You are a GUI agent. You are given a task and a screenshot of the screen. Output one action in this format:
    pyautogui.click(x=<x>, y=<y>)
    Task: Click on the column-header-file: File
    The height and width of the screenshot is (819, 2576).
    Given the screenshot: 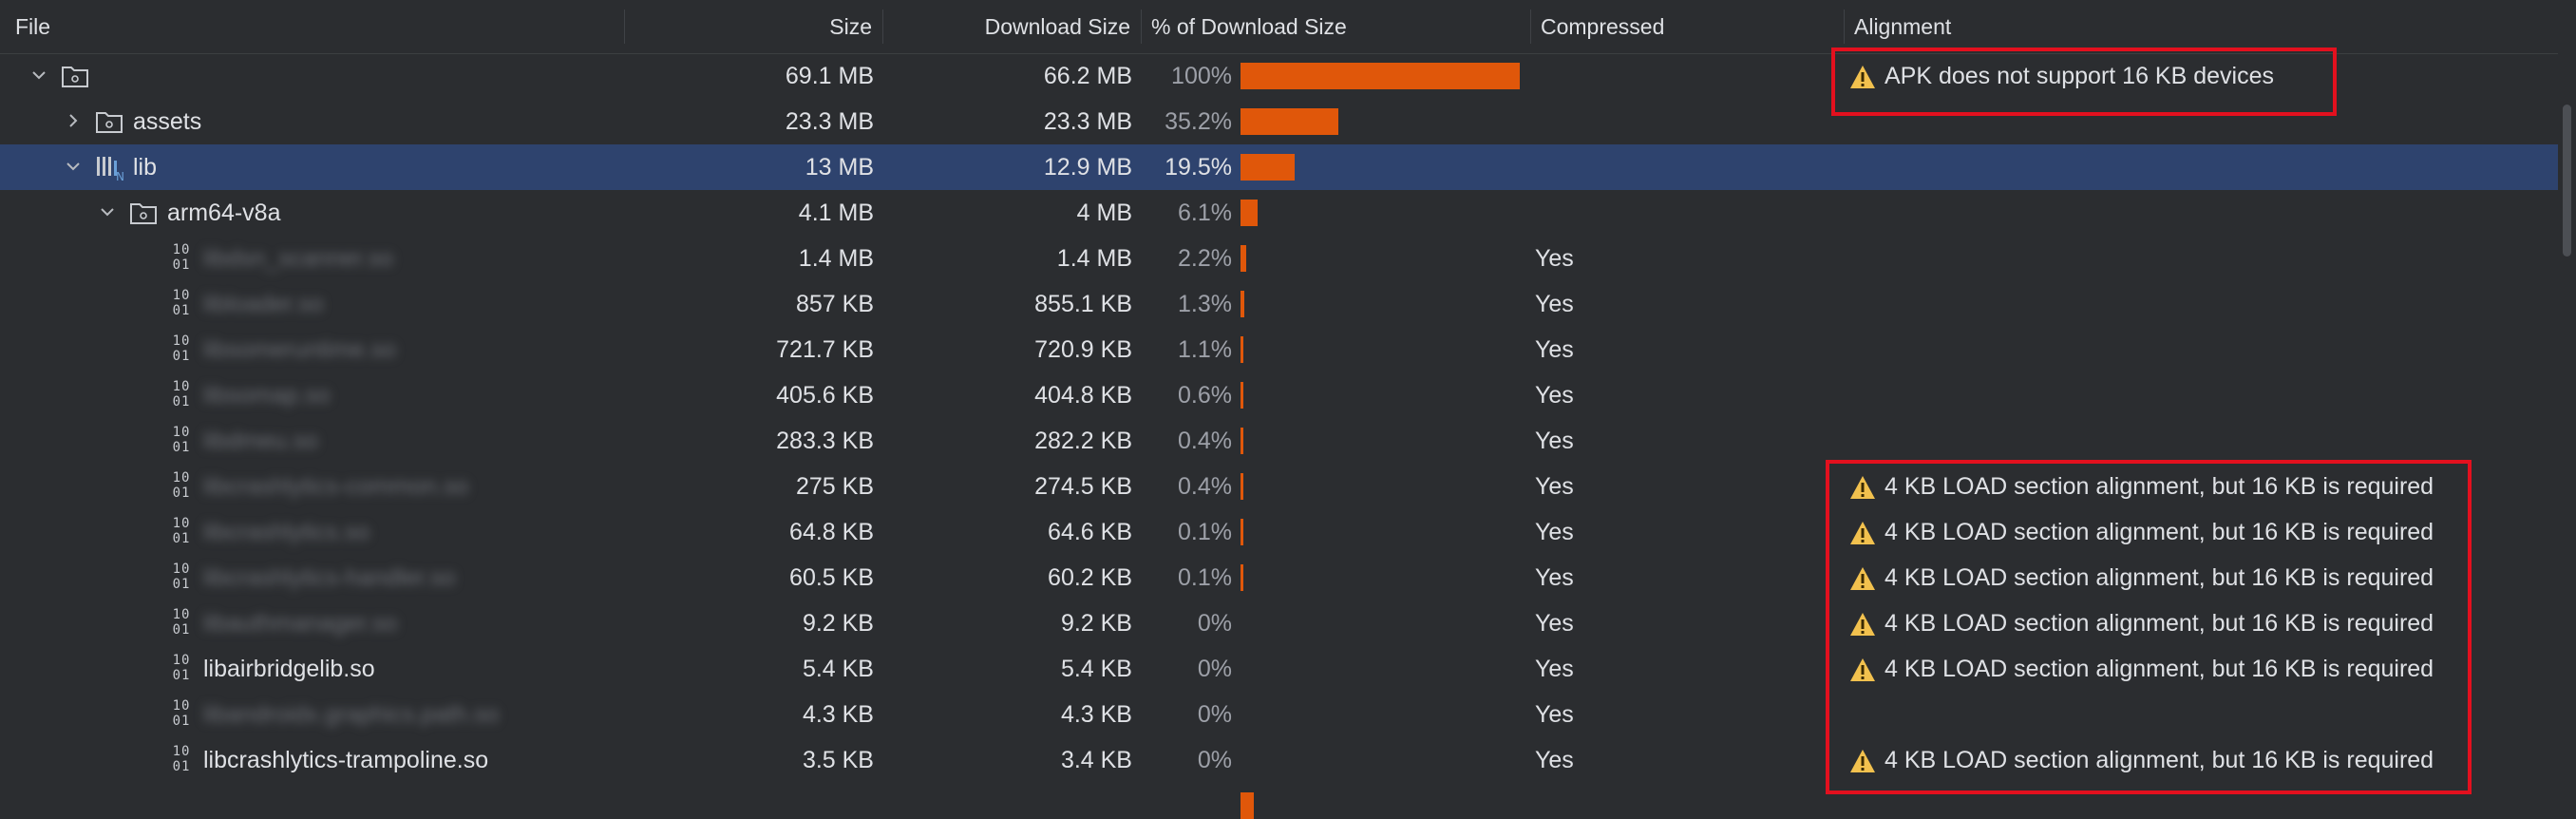 What is the action you would take?
    pyautogui.click(x=33, y=26)
    